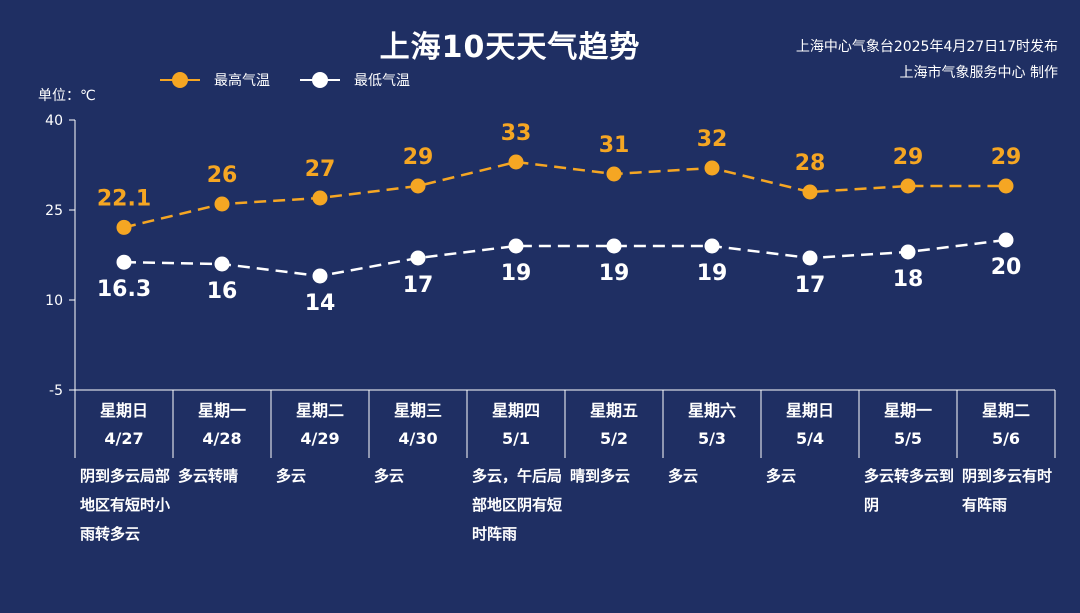  Describe the element at coordinates (1006, 425) in the screenshot. I see `day-header-cell: 星期二 5/6` at that location.